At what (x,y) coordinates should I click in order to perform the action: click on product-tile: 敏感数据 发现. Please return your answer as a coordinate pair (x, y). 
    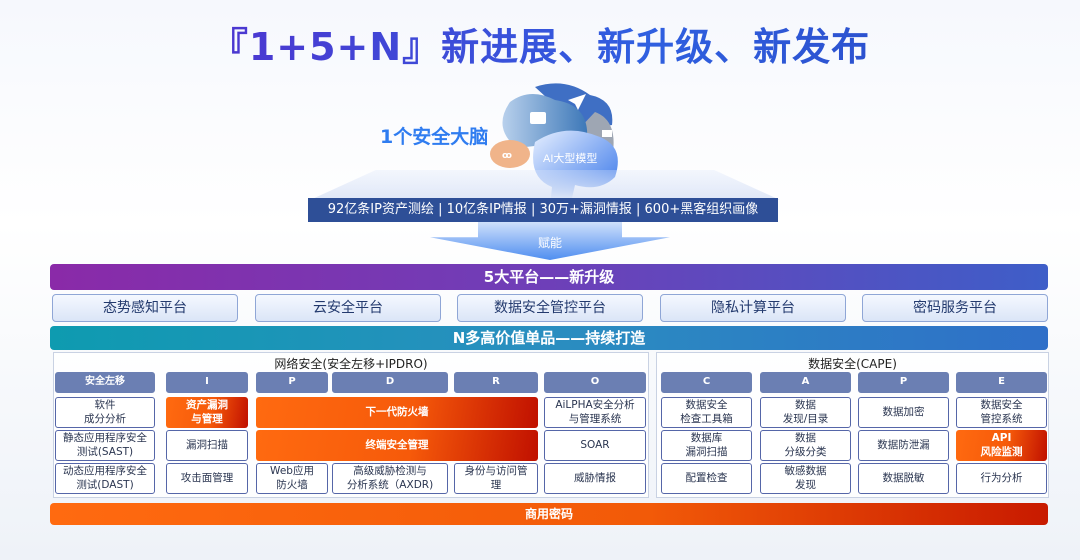
    Looking at the image, I should click on (805, 478).